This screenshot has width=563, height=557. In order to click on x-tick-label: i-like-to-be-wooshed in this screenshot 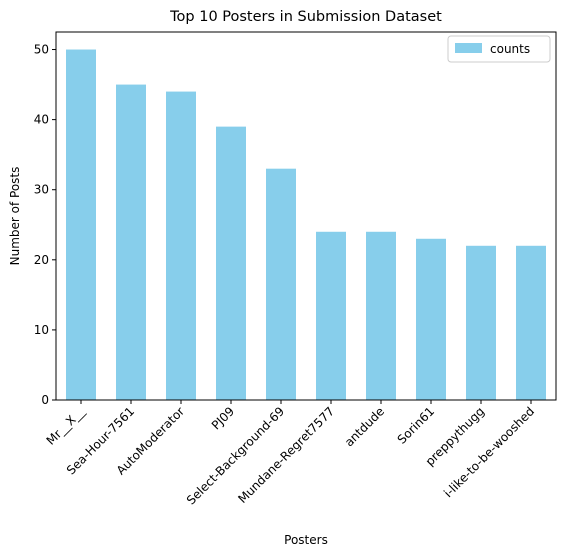, I will do `click(489, 452)`.